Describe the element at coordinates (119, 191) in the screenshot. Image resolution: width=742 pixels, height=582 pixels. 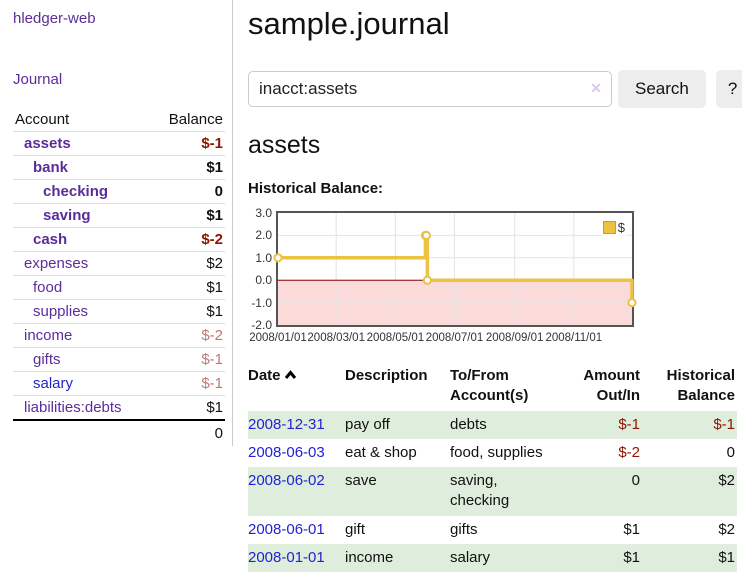
I see `account-row: checking 0` at that location.